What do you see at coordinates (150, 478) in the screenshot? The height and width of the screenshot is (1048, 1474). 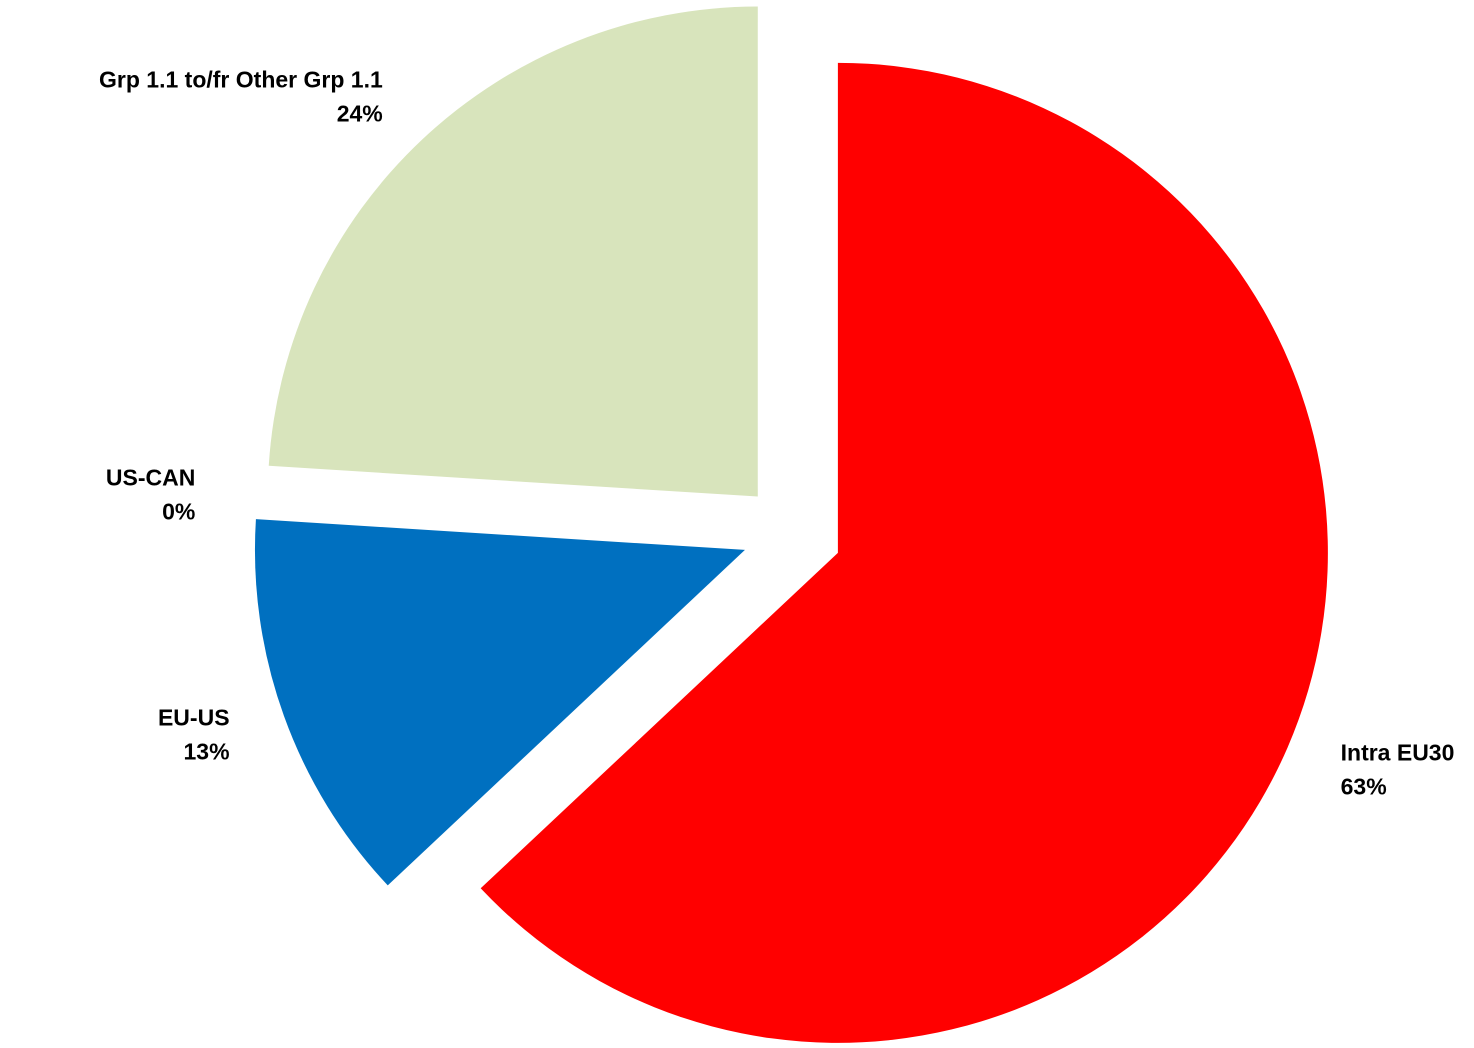 I see `slice-label: US-CAN` at bounding box center [150, 478].